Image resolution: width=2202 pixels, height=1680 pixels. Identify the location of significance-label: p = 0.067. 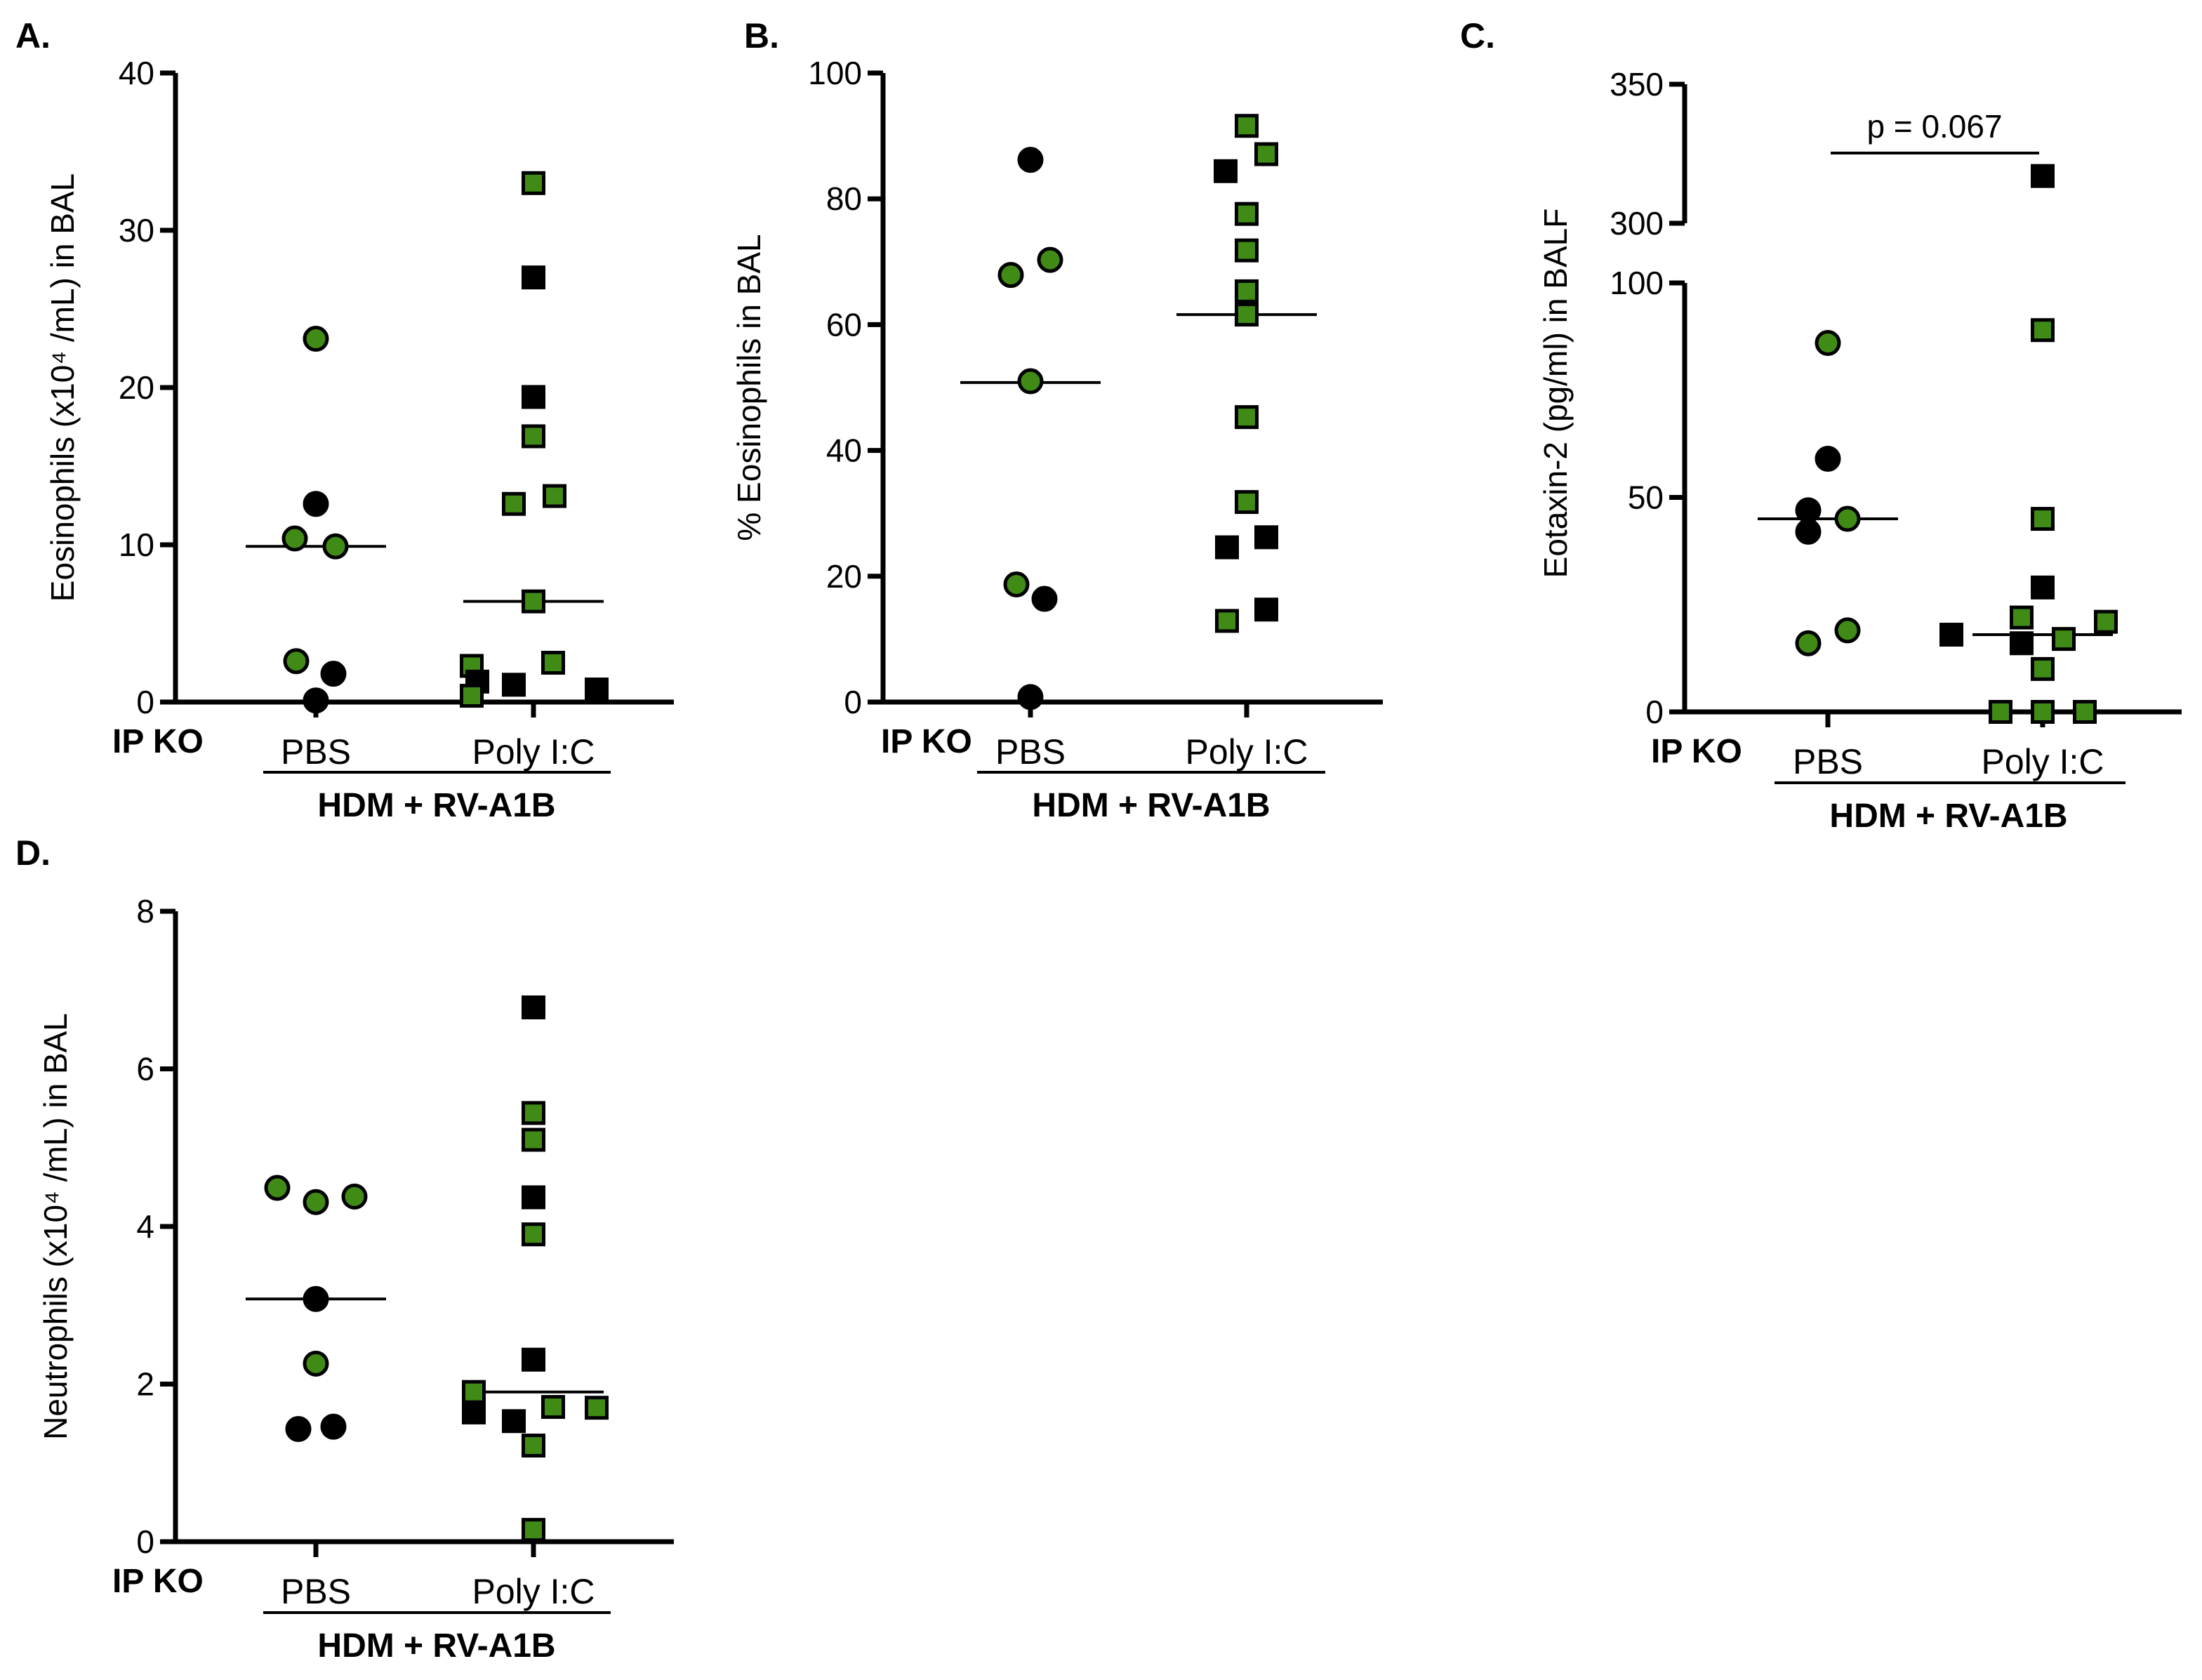
(1934, 127).